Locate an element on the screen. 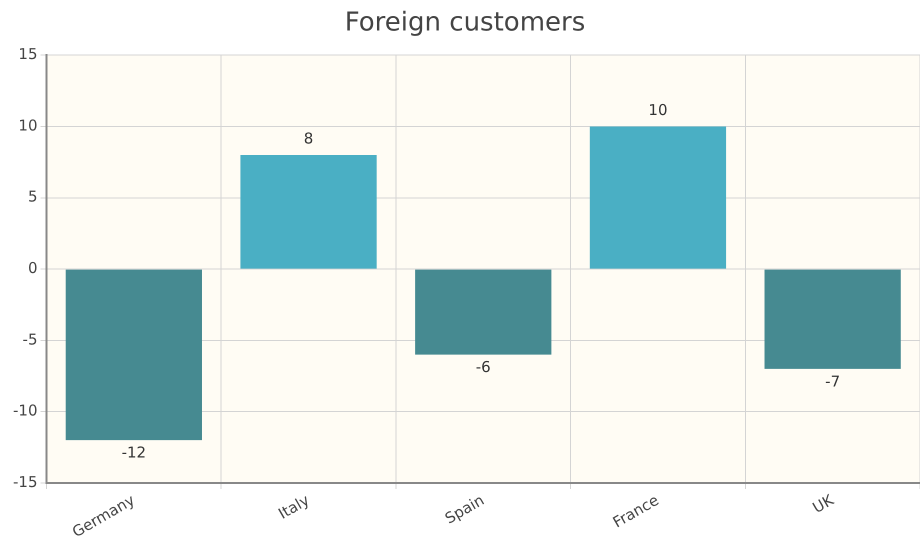  x-tick-label: Italy is located at coordinates (294, 506).